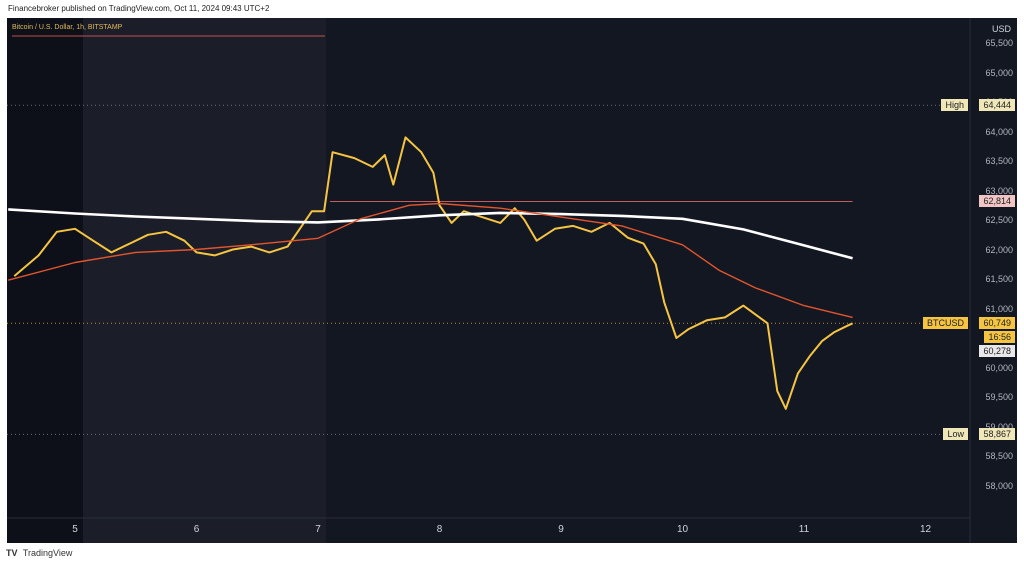  I want to click on x-tick-label: 6, so click(196, 529).